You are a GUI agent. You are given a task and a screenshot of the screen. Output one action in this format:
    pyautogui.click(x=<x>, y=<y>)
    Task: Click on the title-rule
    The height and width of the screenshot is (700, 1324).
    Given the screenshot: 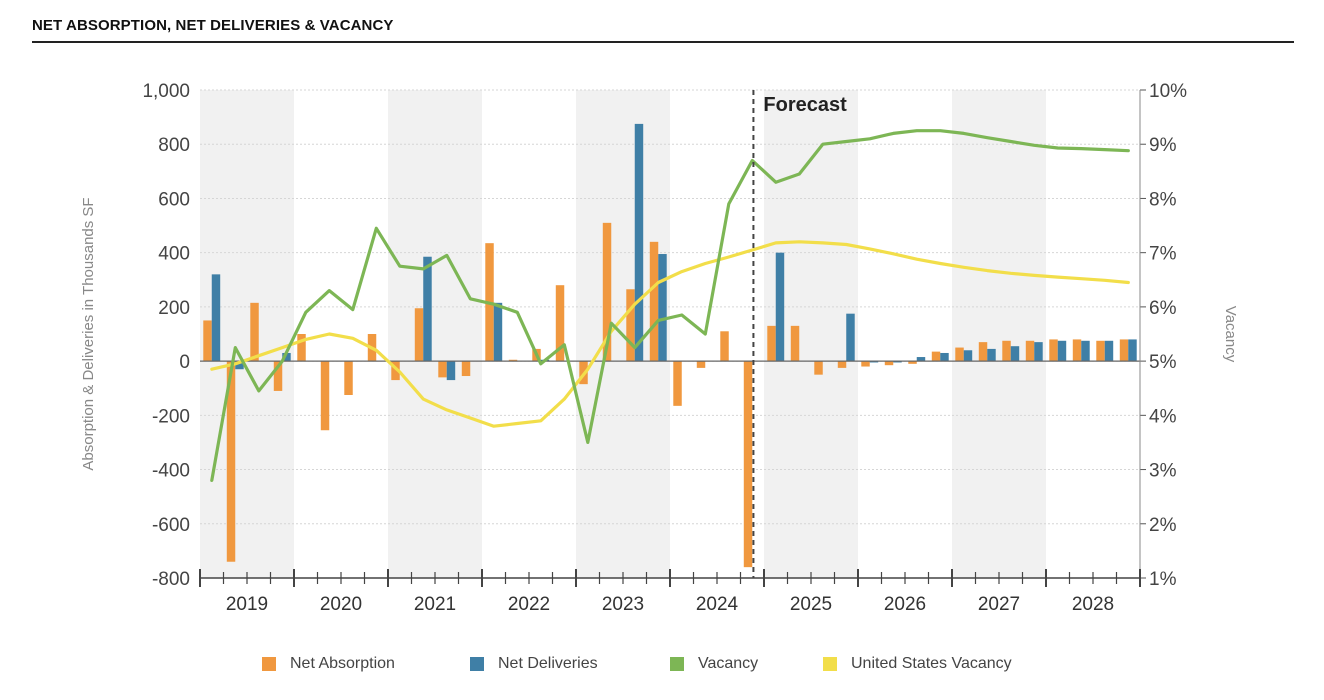 What is the action you would take?
    pyautogui.click(x=663, y=42)
    